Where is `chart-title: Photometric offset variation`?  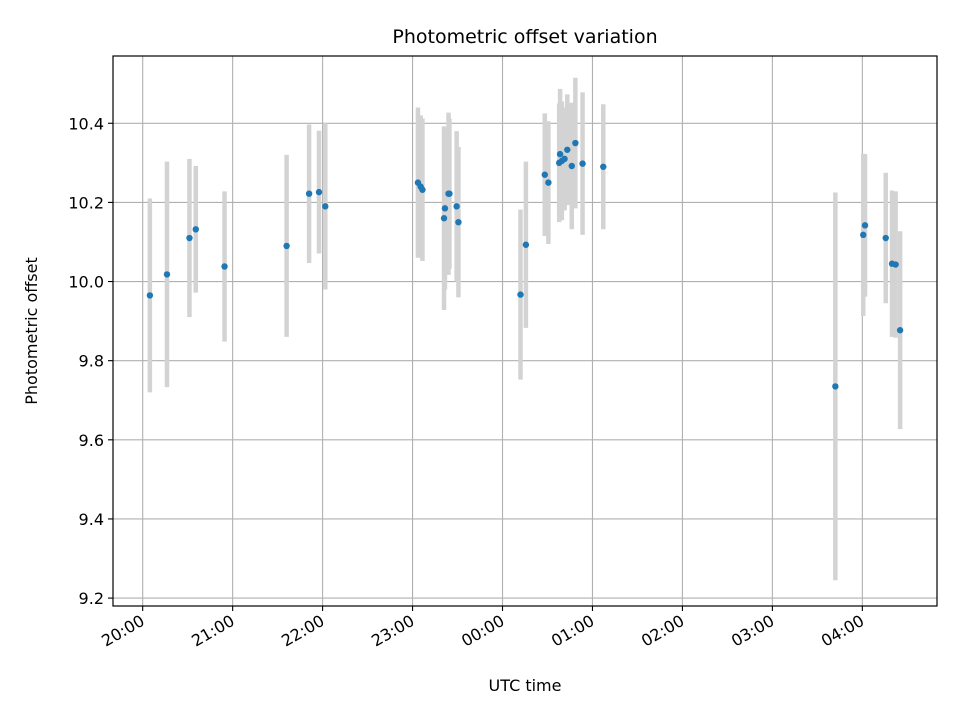
chart-title: Photometric offset variation is located at coordinates (524, 37).